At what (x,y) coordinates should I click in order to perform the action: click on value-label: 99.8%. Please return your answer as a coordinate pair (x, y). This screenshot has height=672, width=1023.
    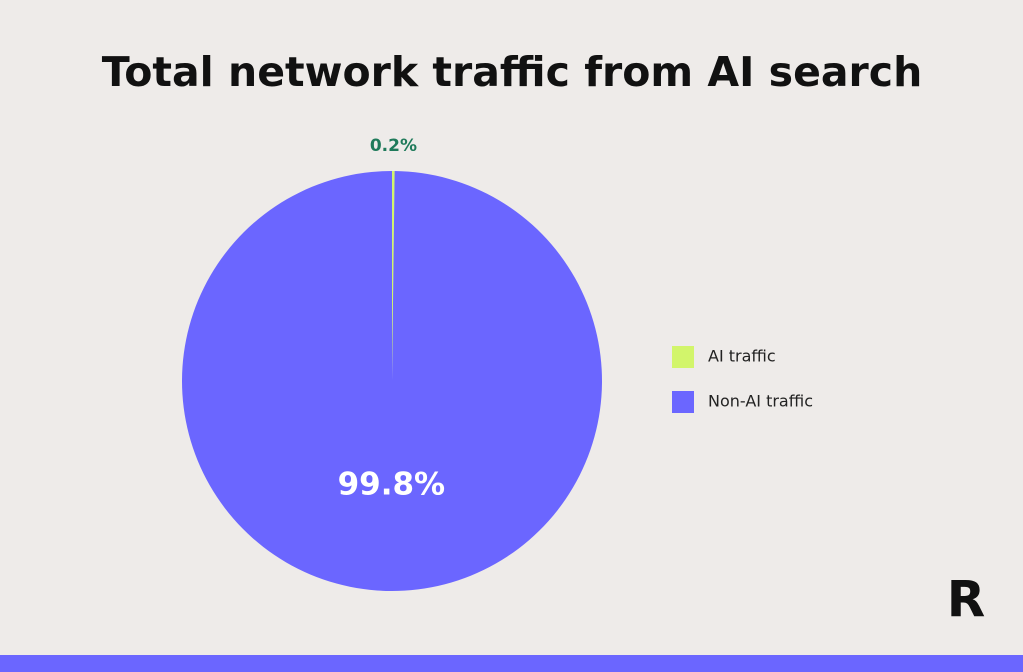
    Looking at the image, I should click on (392, 484).